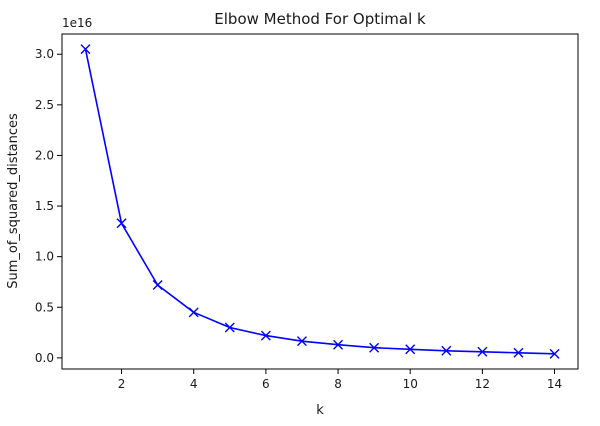 The height and width of the screenshot is (426, 600). I want to click on y-tick-label: 0.5, so click(44, 307).